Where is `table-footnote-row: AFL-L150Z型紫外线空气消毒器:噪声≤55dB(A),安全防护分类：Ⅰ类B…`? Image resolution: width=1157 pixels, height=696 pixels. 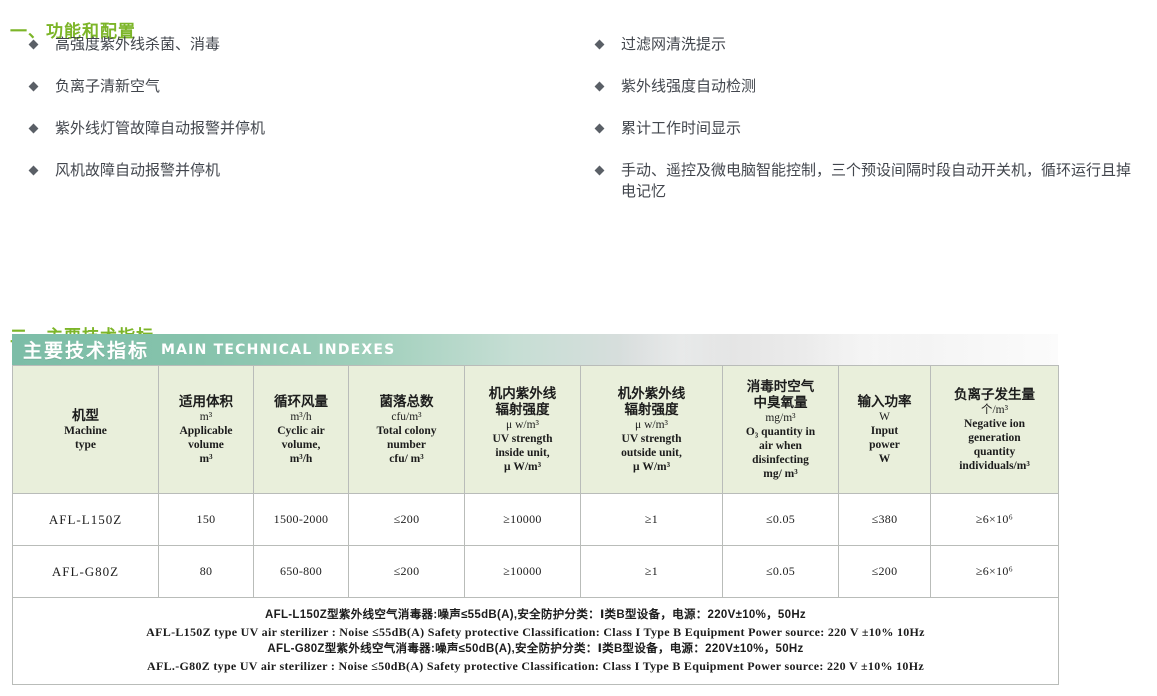
table-footnote-row: AFL-L150Z型紫外线空气消毒器:噪声≤55dB(A),安全防护分类：Ⅰ类B… is located at coordinates (535, 641).